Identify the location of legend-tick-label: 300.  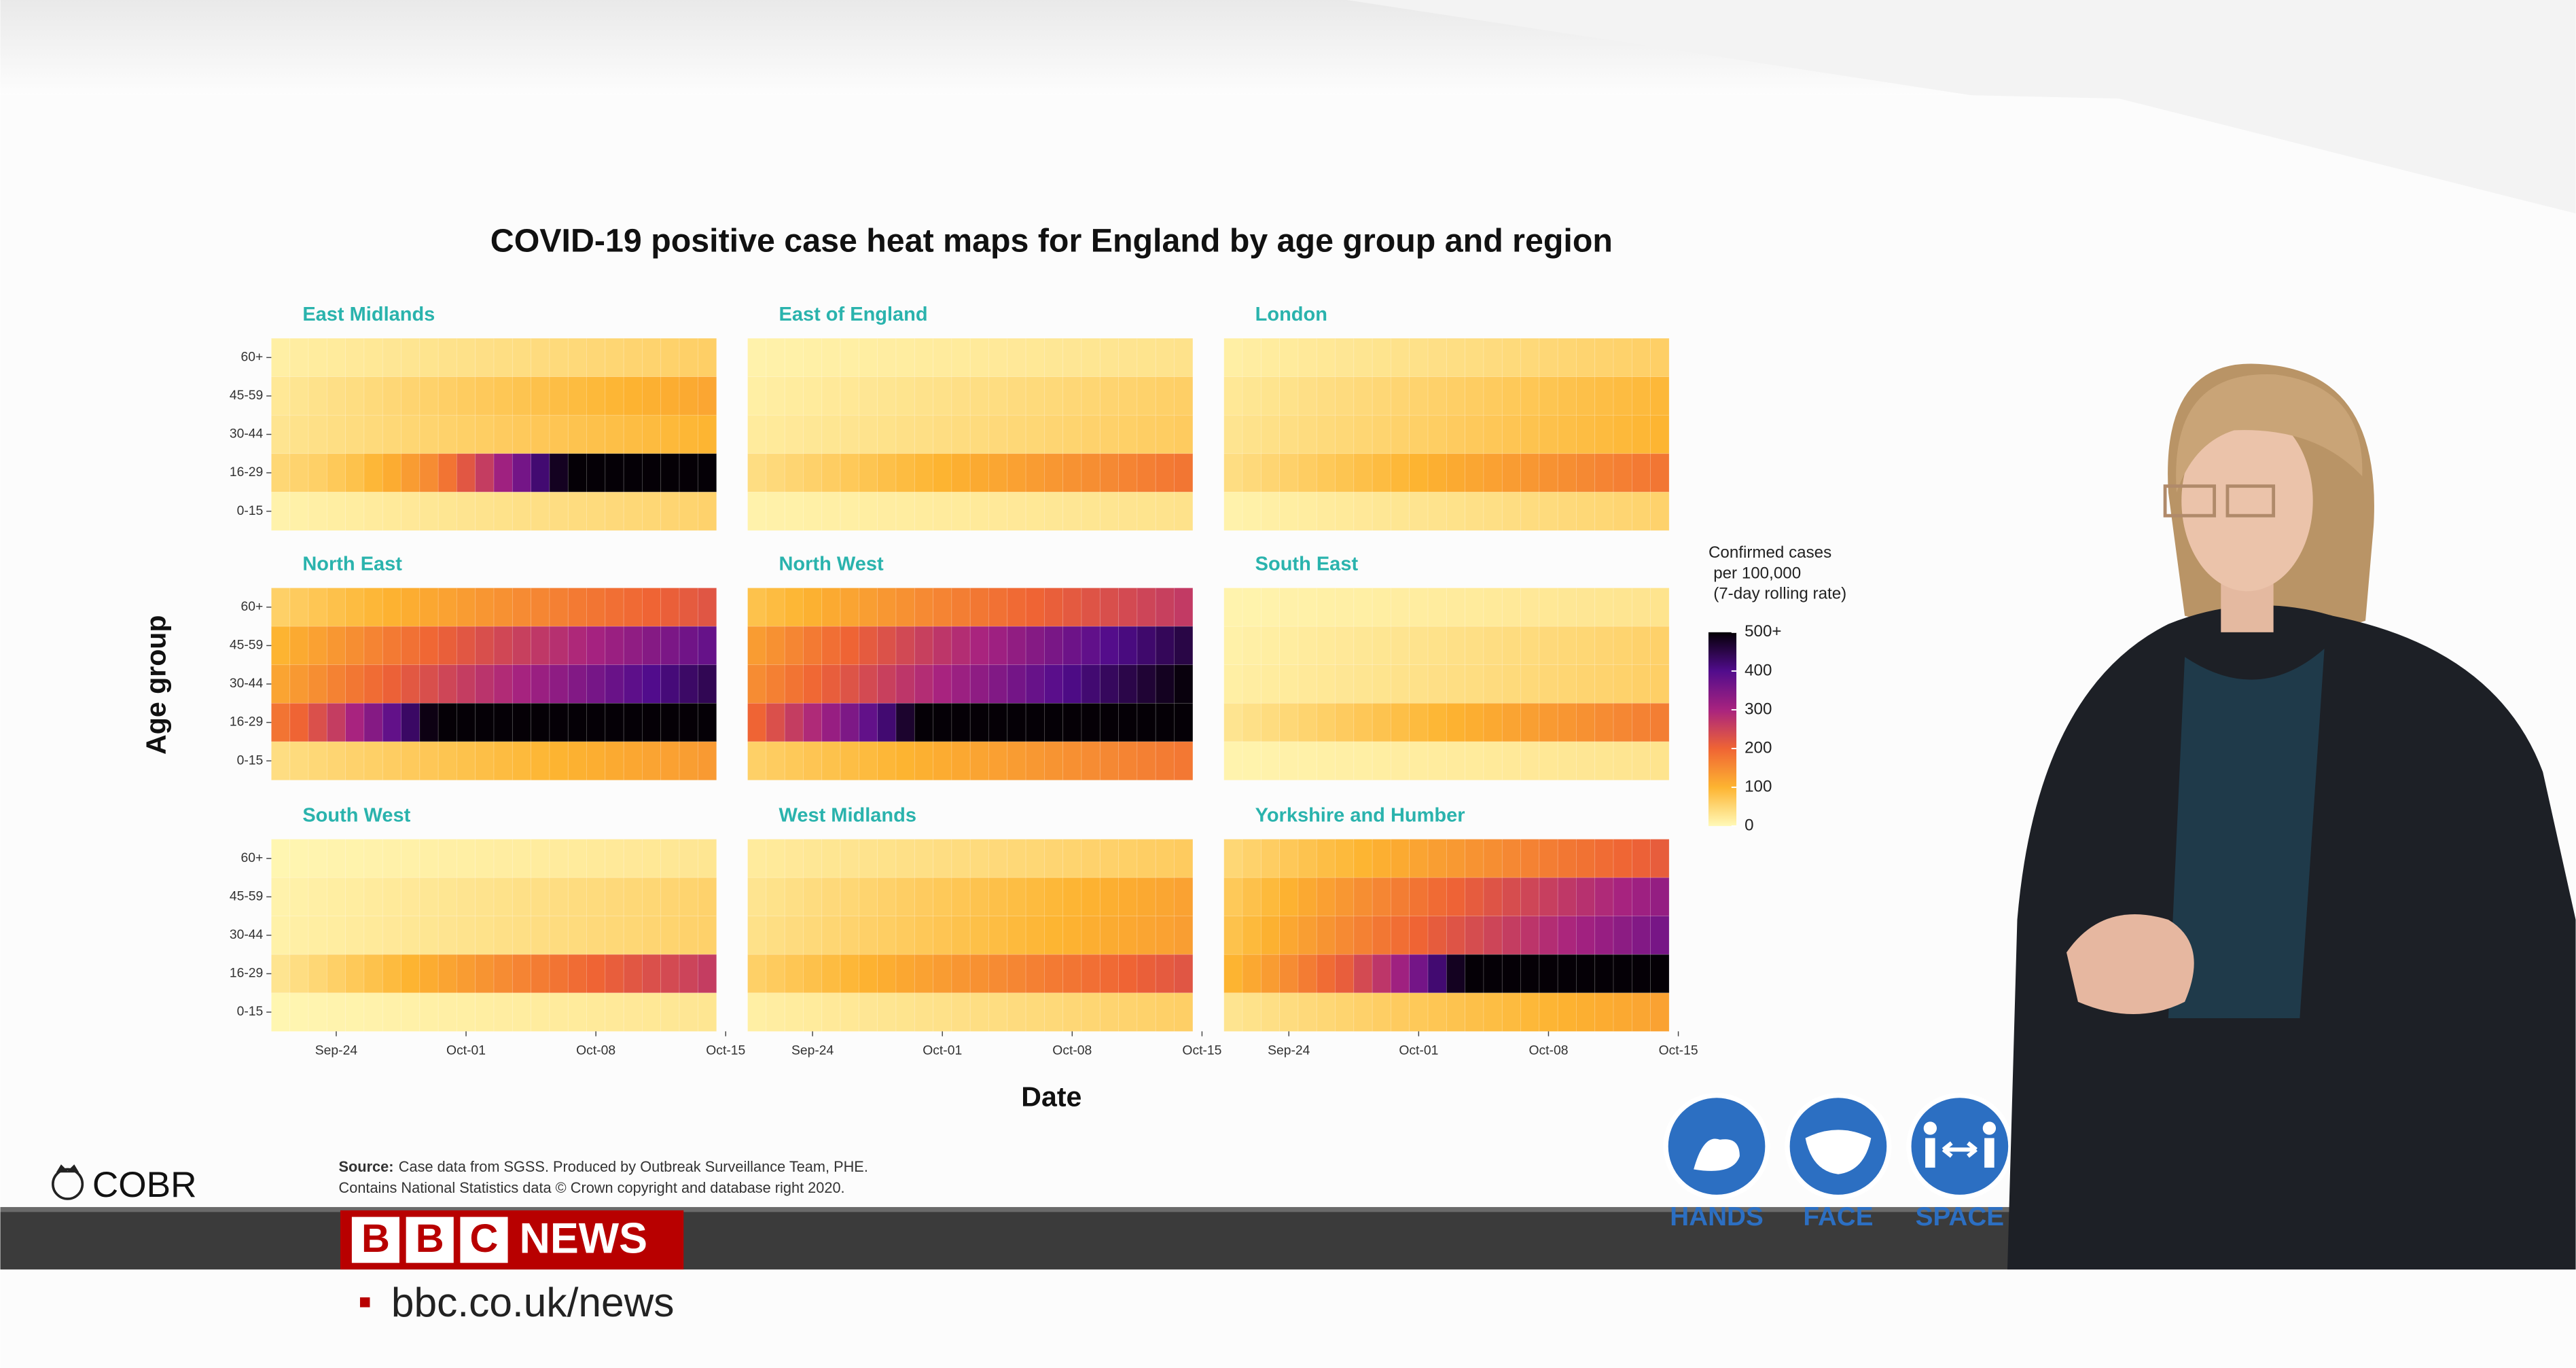
(1758, 709).